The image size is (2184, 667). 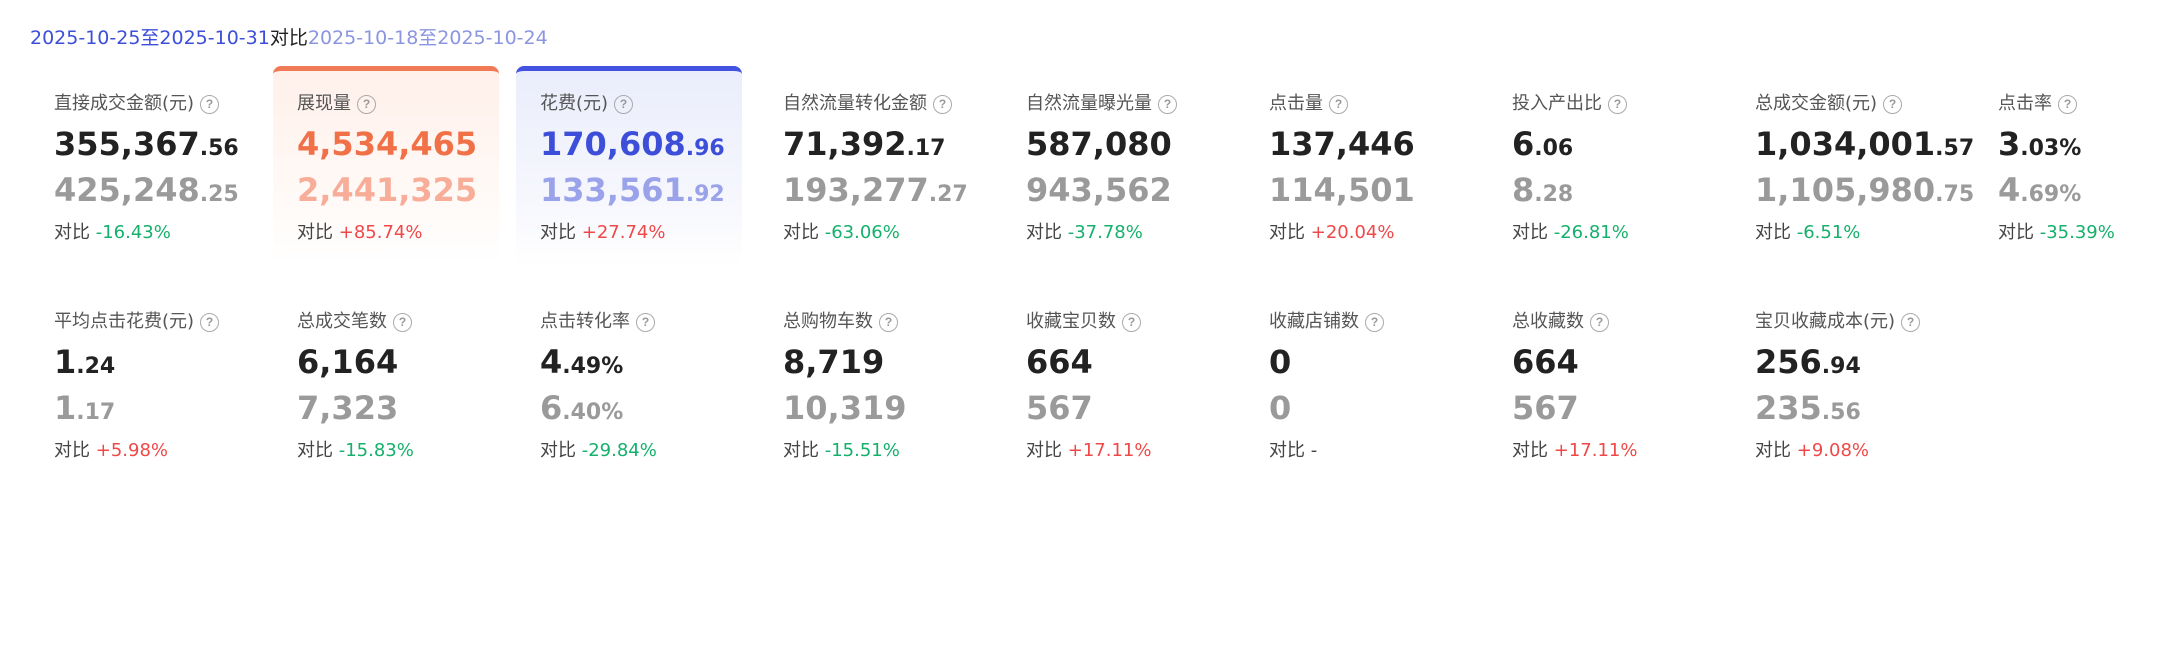 What do you see at coordinates (1828, 232) in the screenshot?
I see `comparison-change: -6.51%` at bounding box center [1828, 232].